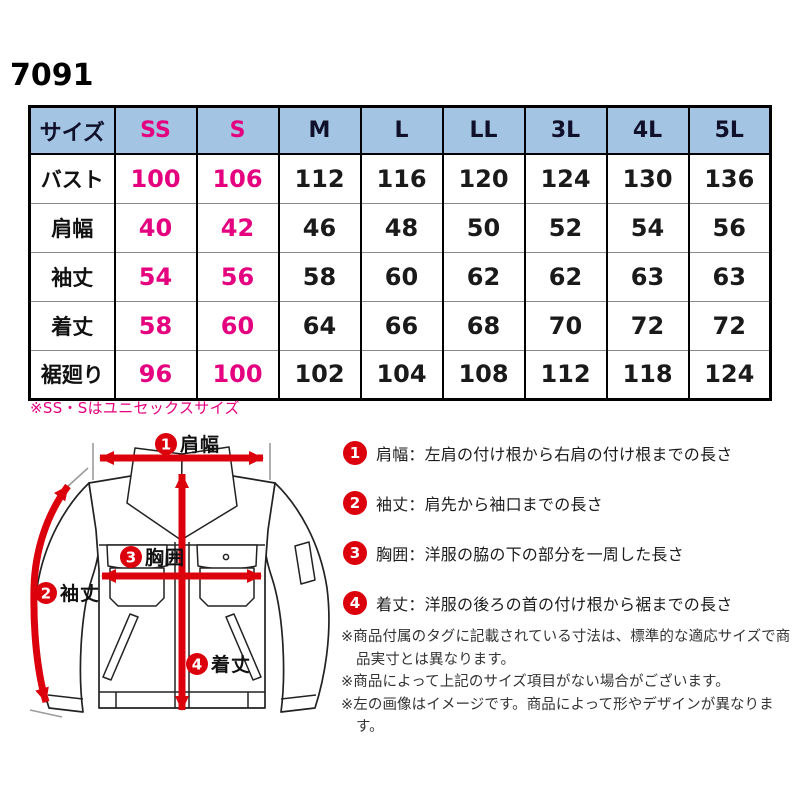 The width and height of the screenshot is (800, 800). Describe the element at coordinates (565, 130) in the screenshot. I see `col-header-3L: 3L` at that location.